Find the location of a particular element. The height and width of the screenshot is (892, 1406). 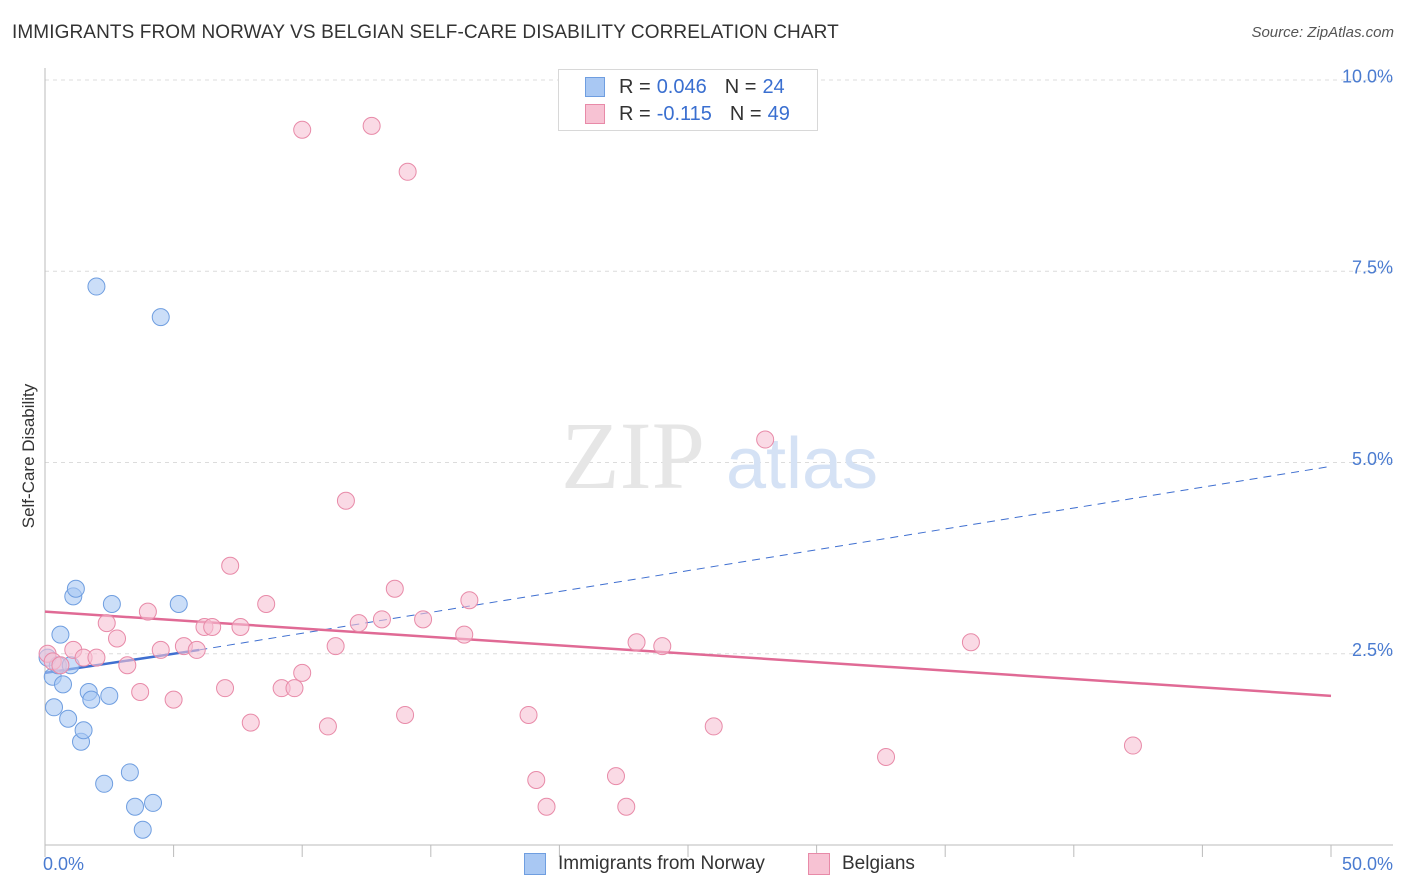

watermark: ZIP atlas is located at coordinates (719, 455).